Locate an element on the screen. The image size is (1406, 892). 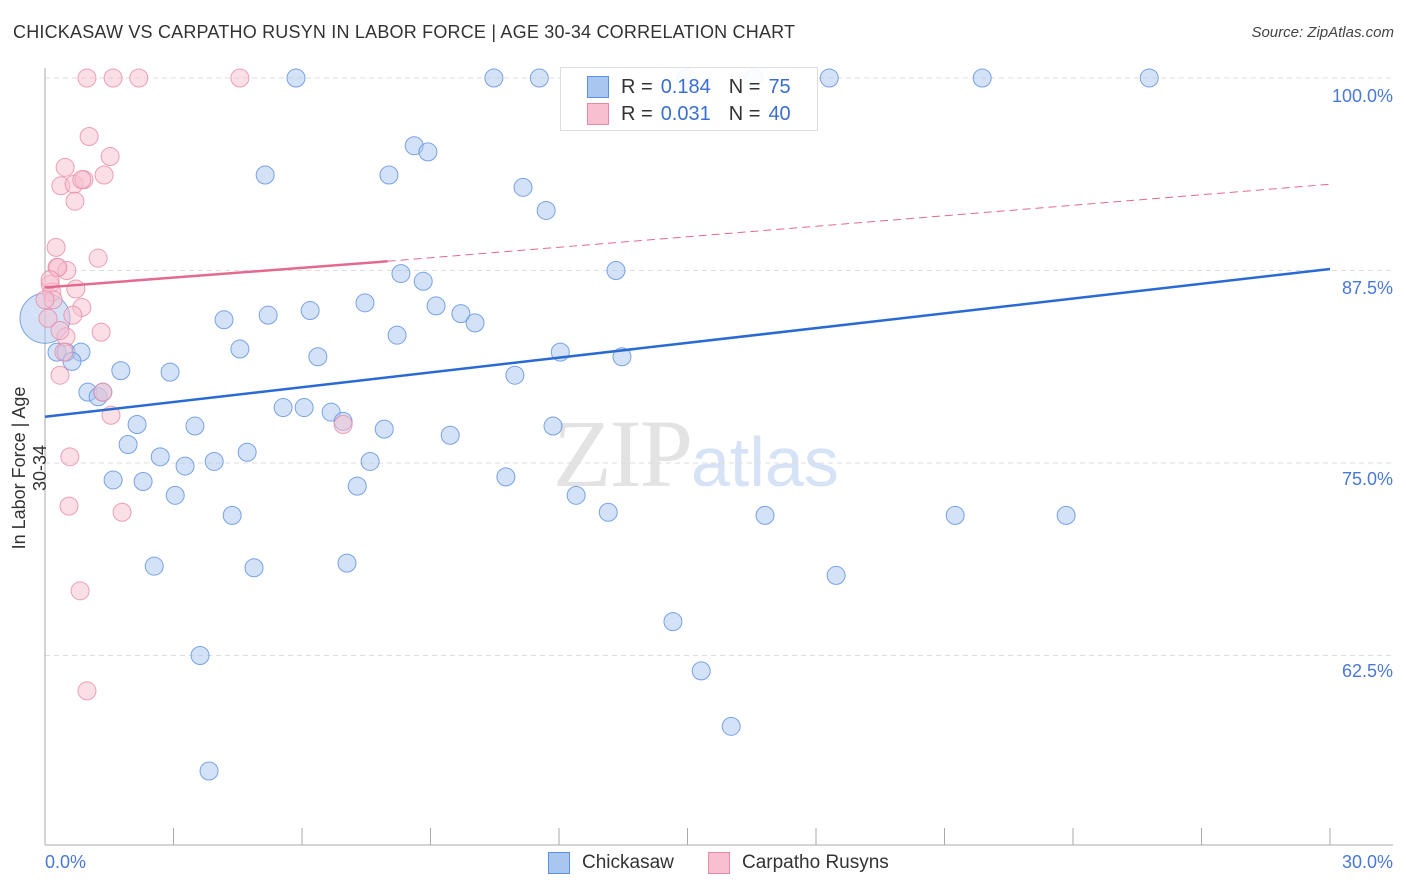
trend-line-carpatho-rusyns is located at coordinates (216, 274).